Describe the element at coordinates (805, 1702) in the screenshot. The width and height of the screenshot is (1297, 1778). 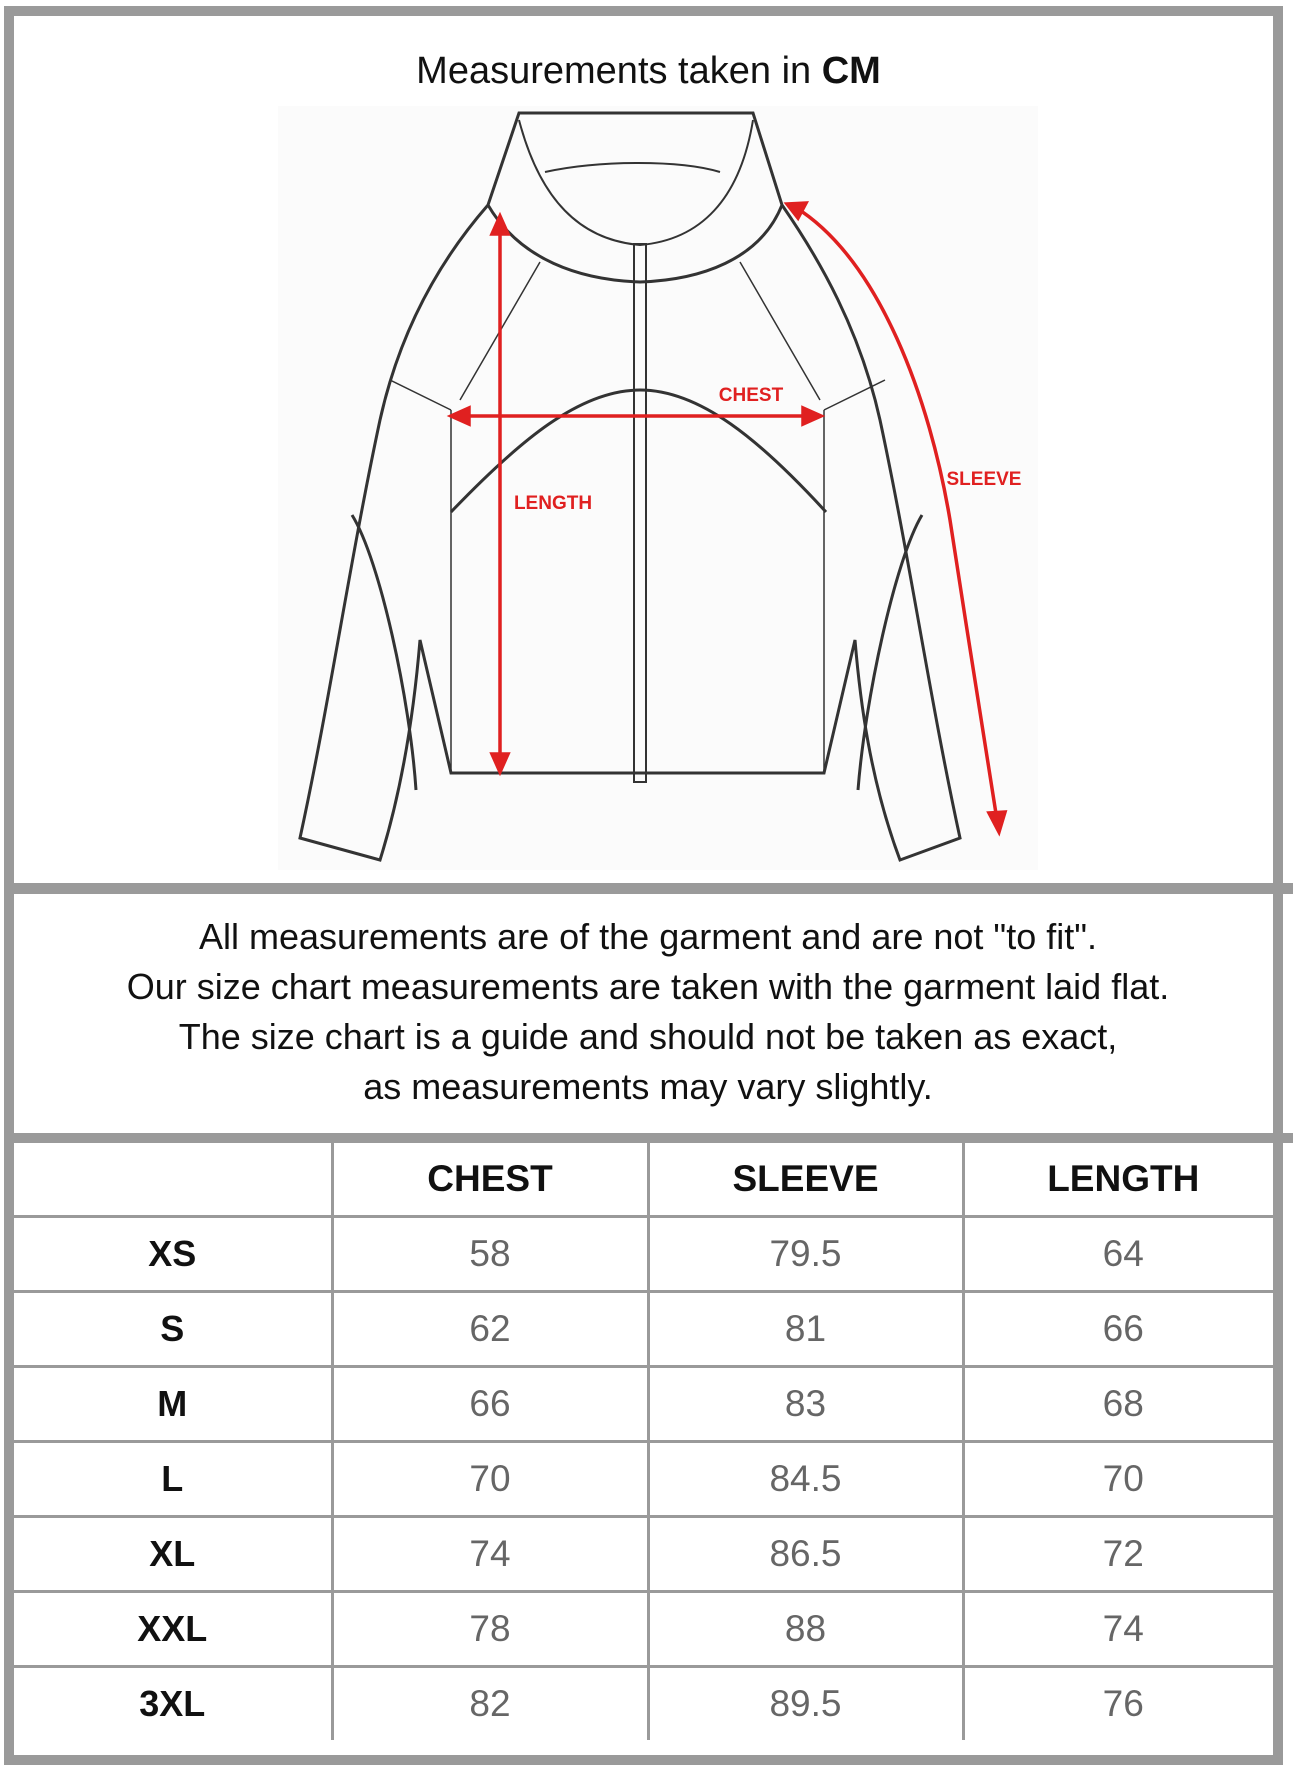
I see `sleeve-cell: 89.5` at that location.